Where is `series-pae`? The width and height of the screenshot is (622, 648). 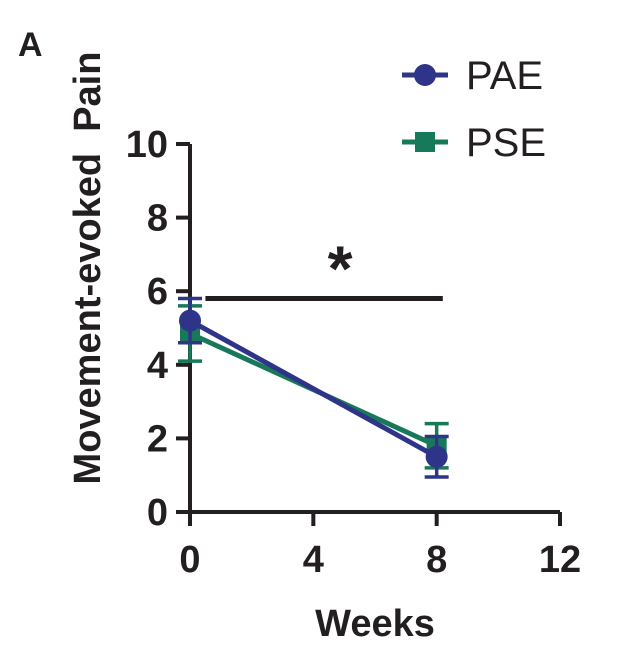
series-pae is located at coordinates (313, 387).